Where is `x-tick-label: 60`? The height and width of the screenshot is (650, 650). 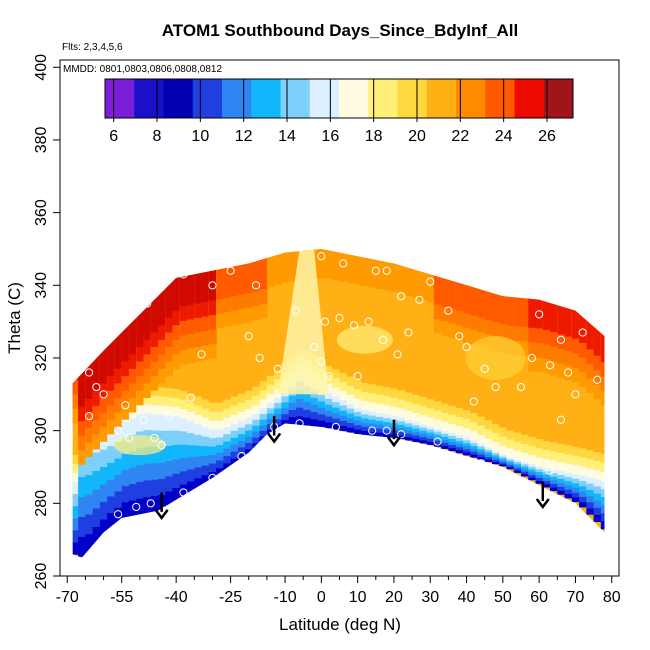
x-tick-label: 60 is located at coordinates (539, 597).